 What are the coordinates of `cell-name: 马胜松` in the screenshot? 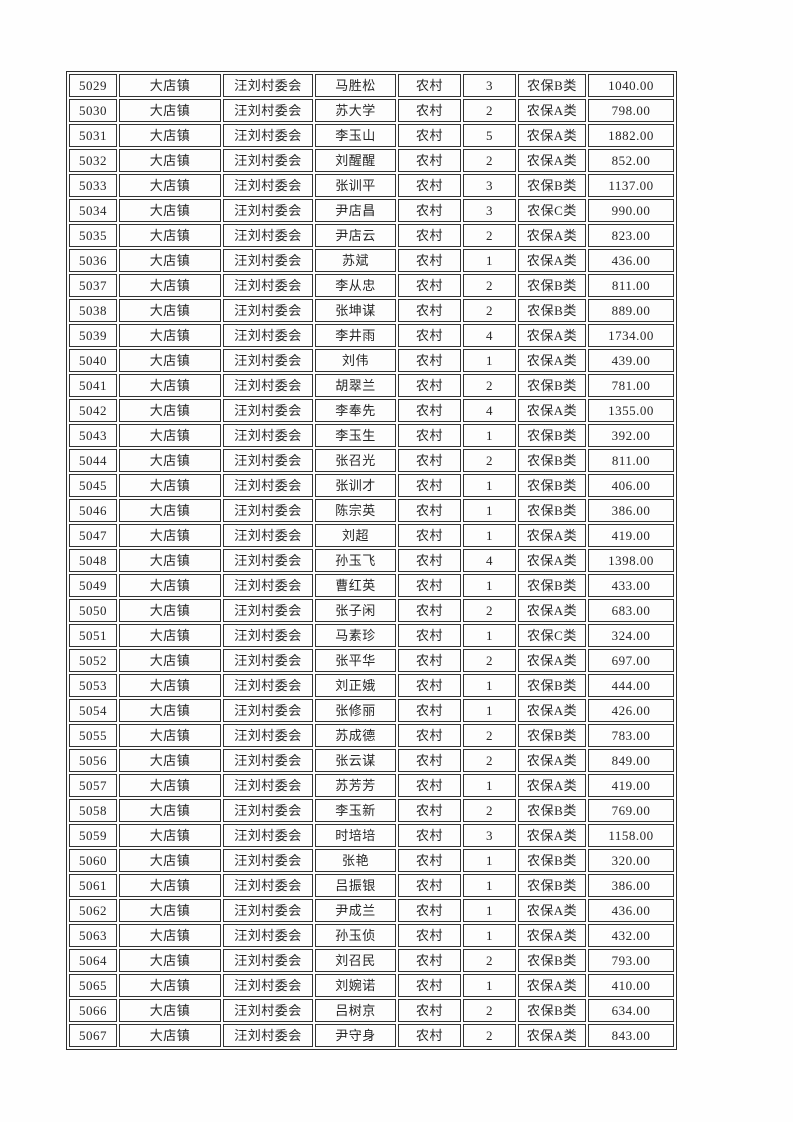 It's located at (355, 85).